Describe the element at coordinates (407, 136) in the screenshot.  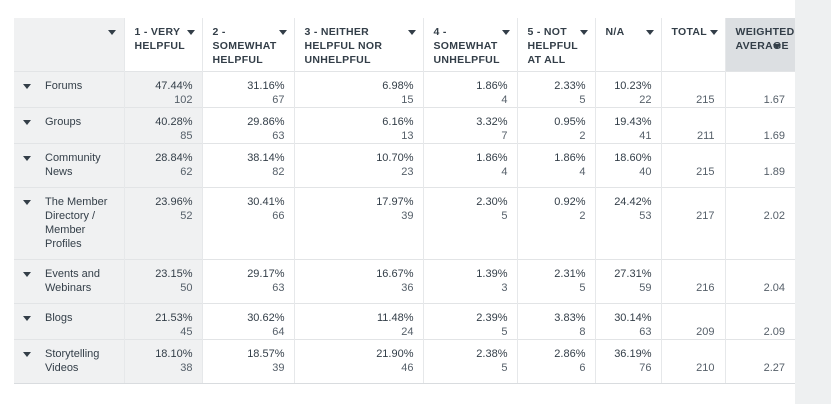
I see `count-value: 13` at that location.